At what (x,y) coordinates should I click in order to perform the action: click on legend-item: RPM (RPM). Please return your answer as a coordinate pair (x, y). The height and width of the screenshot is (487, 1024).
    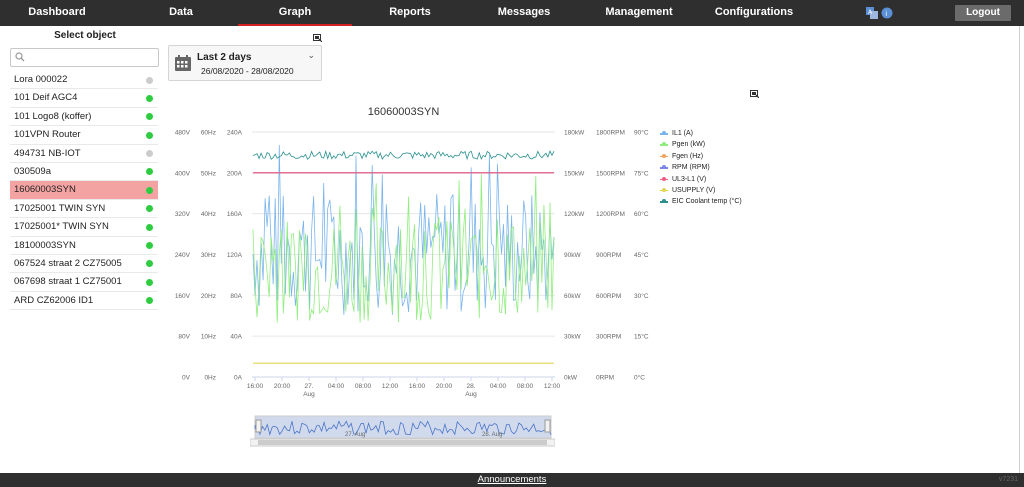
    Looking at the image, I should click on (700, 167).